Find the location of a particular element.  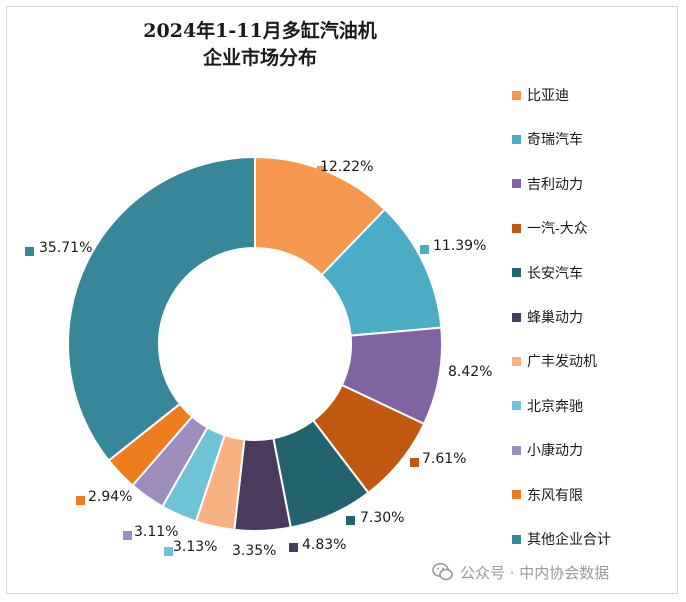

donut-slice is located at coordinates (161, 308).